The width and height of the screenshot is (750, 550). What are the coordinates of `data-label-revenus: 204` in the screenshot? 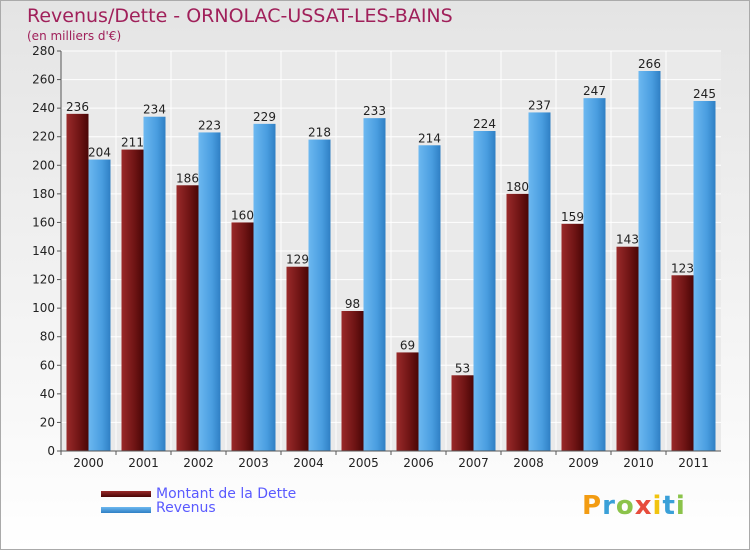 It's located at (99, 153).